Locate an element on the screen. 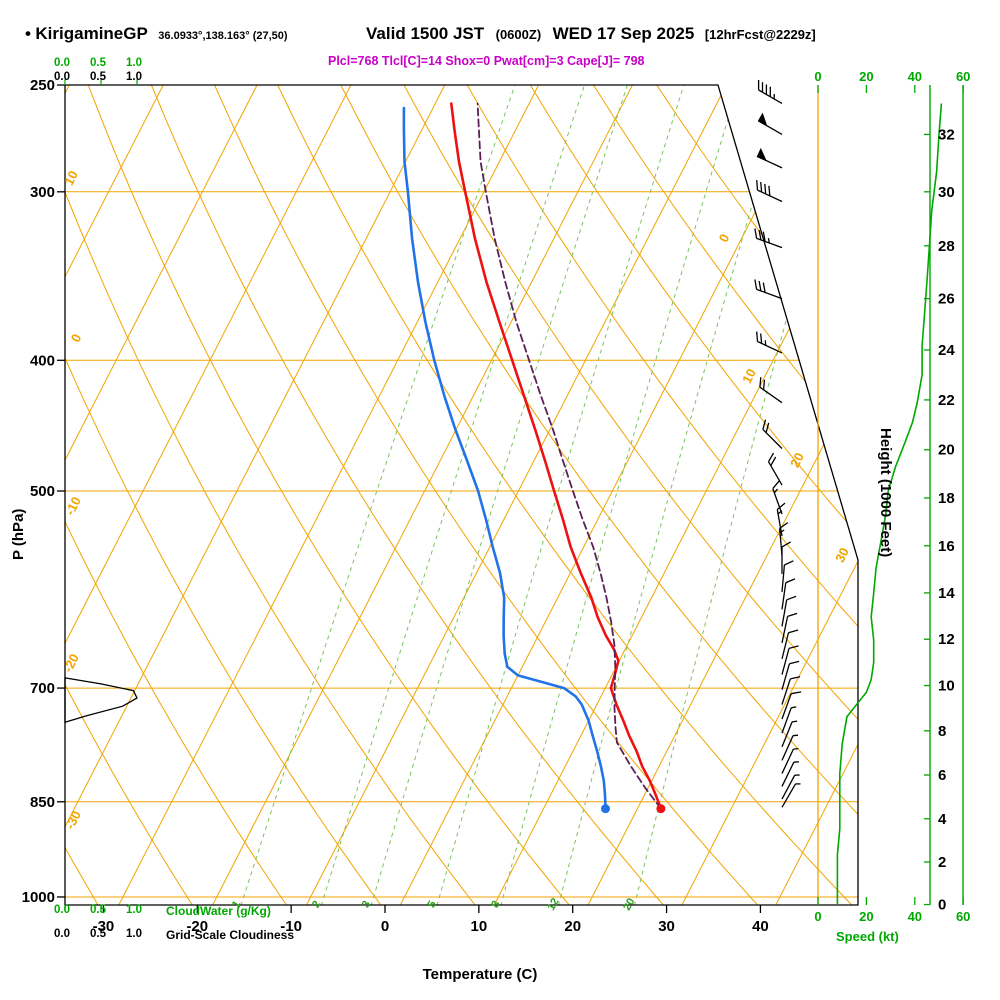 The image size is (1000, 1000). height-axis-title: Height (1000 Feet) is located at coordinates (885, 493).